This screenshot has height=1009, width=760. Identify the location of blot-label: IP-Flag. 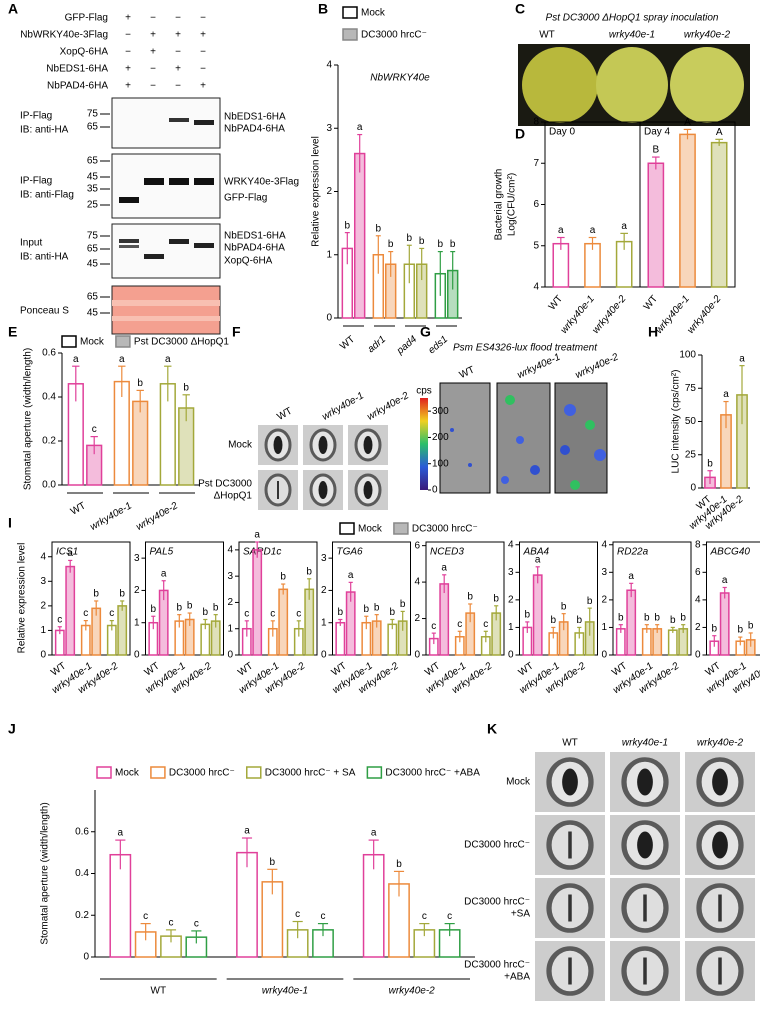
(36, 116).